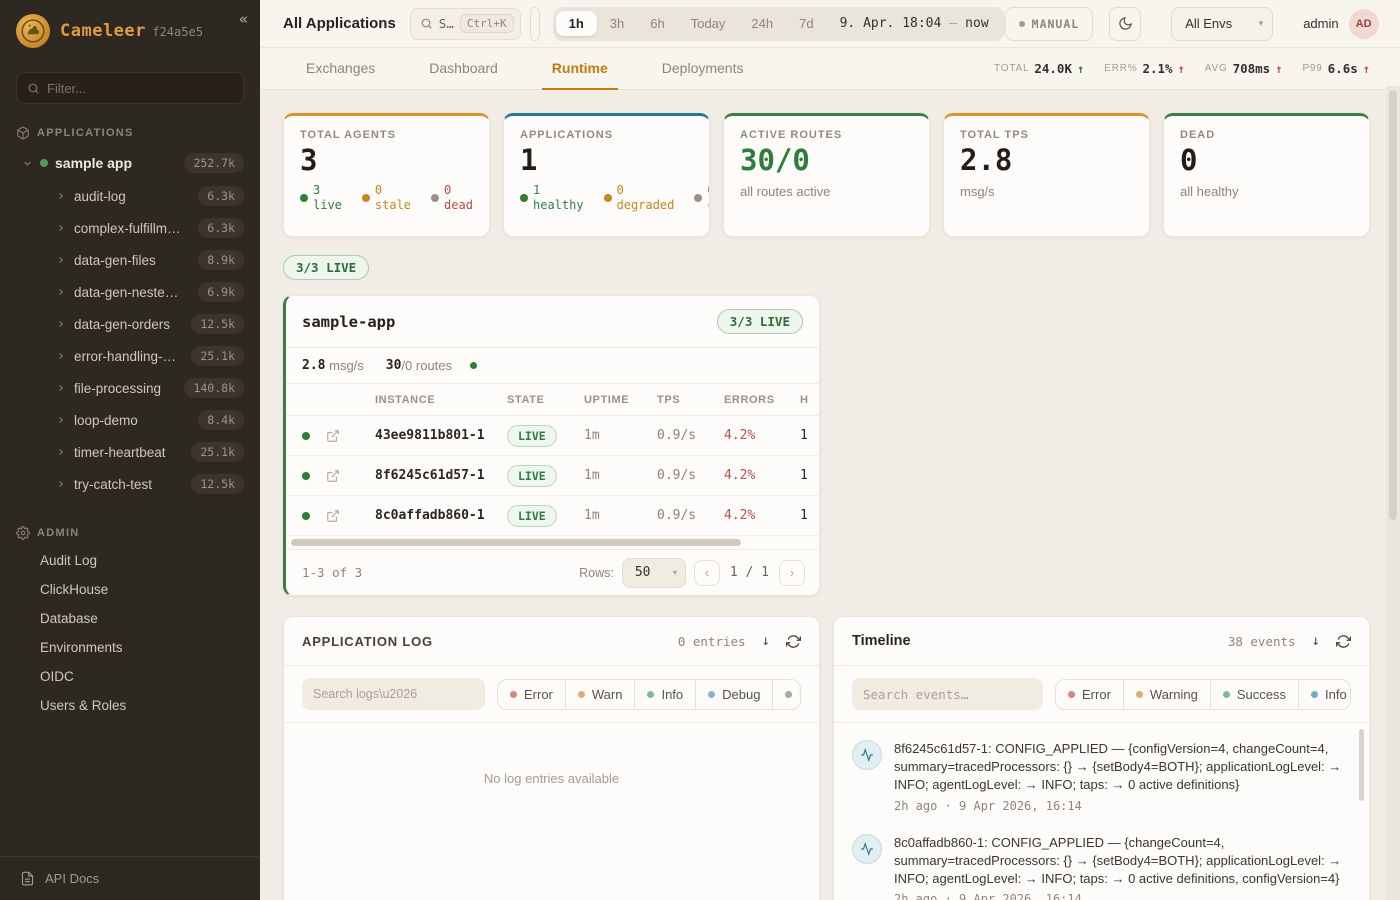 This screenshot has width=1400, height=900. I want to click on page-scrollbar, so click(1393, 493).